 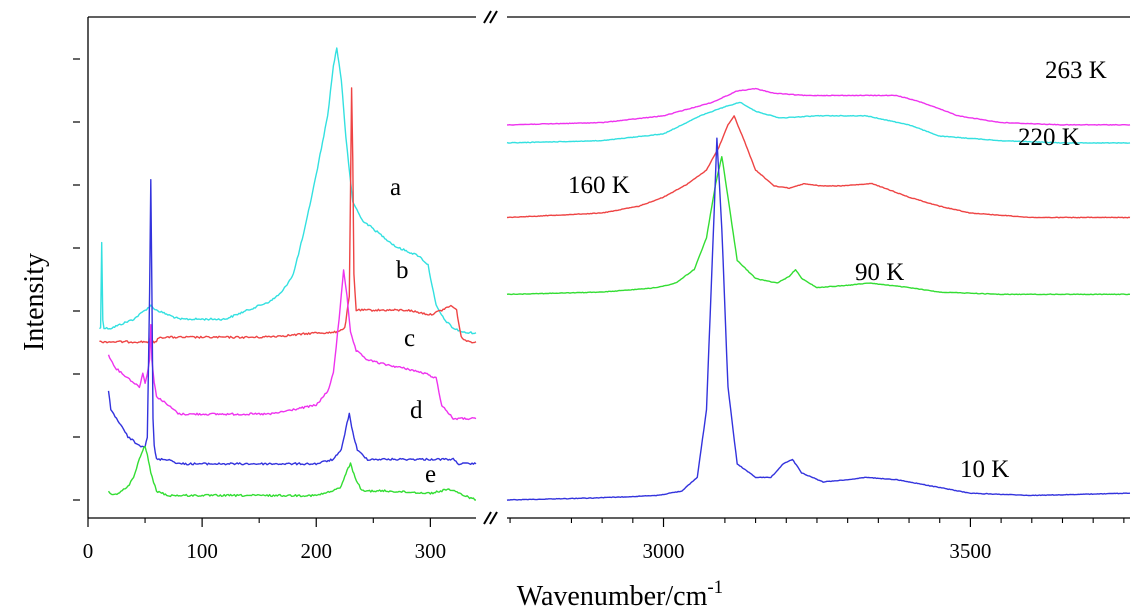 What do you see at coordinates (819, 106) in the screenshot?
I see `series-line-263-k` at bounding box center [819, 106].